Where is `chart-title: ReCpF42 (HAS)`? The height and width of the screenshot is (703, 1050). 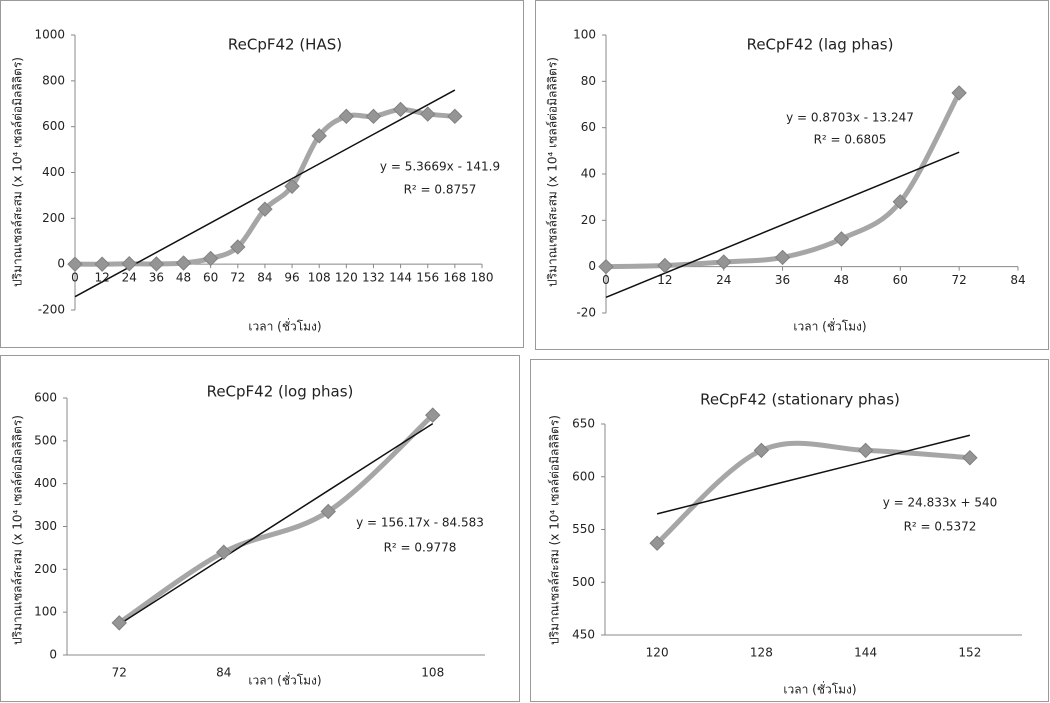 chart-title: ReCpF42 (HAS) is located at coordinates (285, 45).